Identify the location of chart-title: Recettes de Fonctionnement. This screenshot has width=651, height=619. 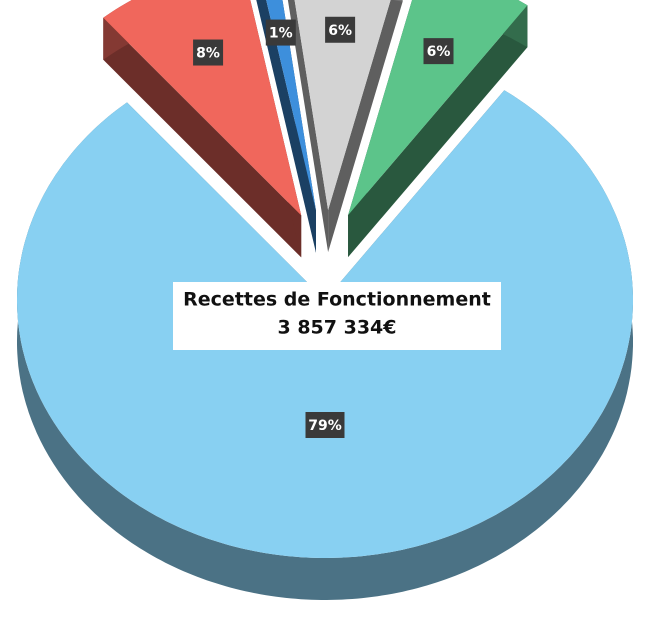
(337, 300).